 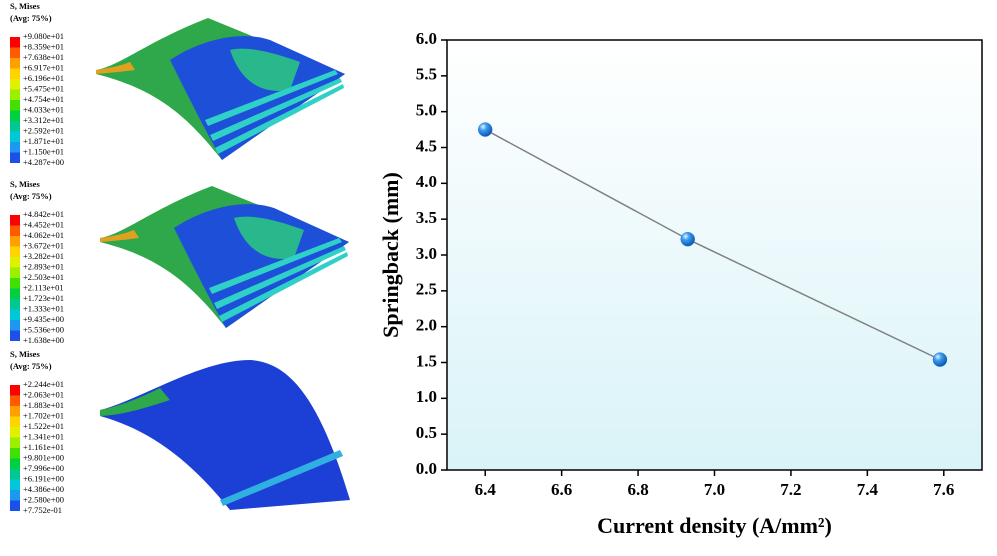 What do you see at coordinates (426, 74) in the screenshot?
I see `y-tick-label: 5.5` at bounding box center [426, 74].